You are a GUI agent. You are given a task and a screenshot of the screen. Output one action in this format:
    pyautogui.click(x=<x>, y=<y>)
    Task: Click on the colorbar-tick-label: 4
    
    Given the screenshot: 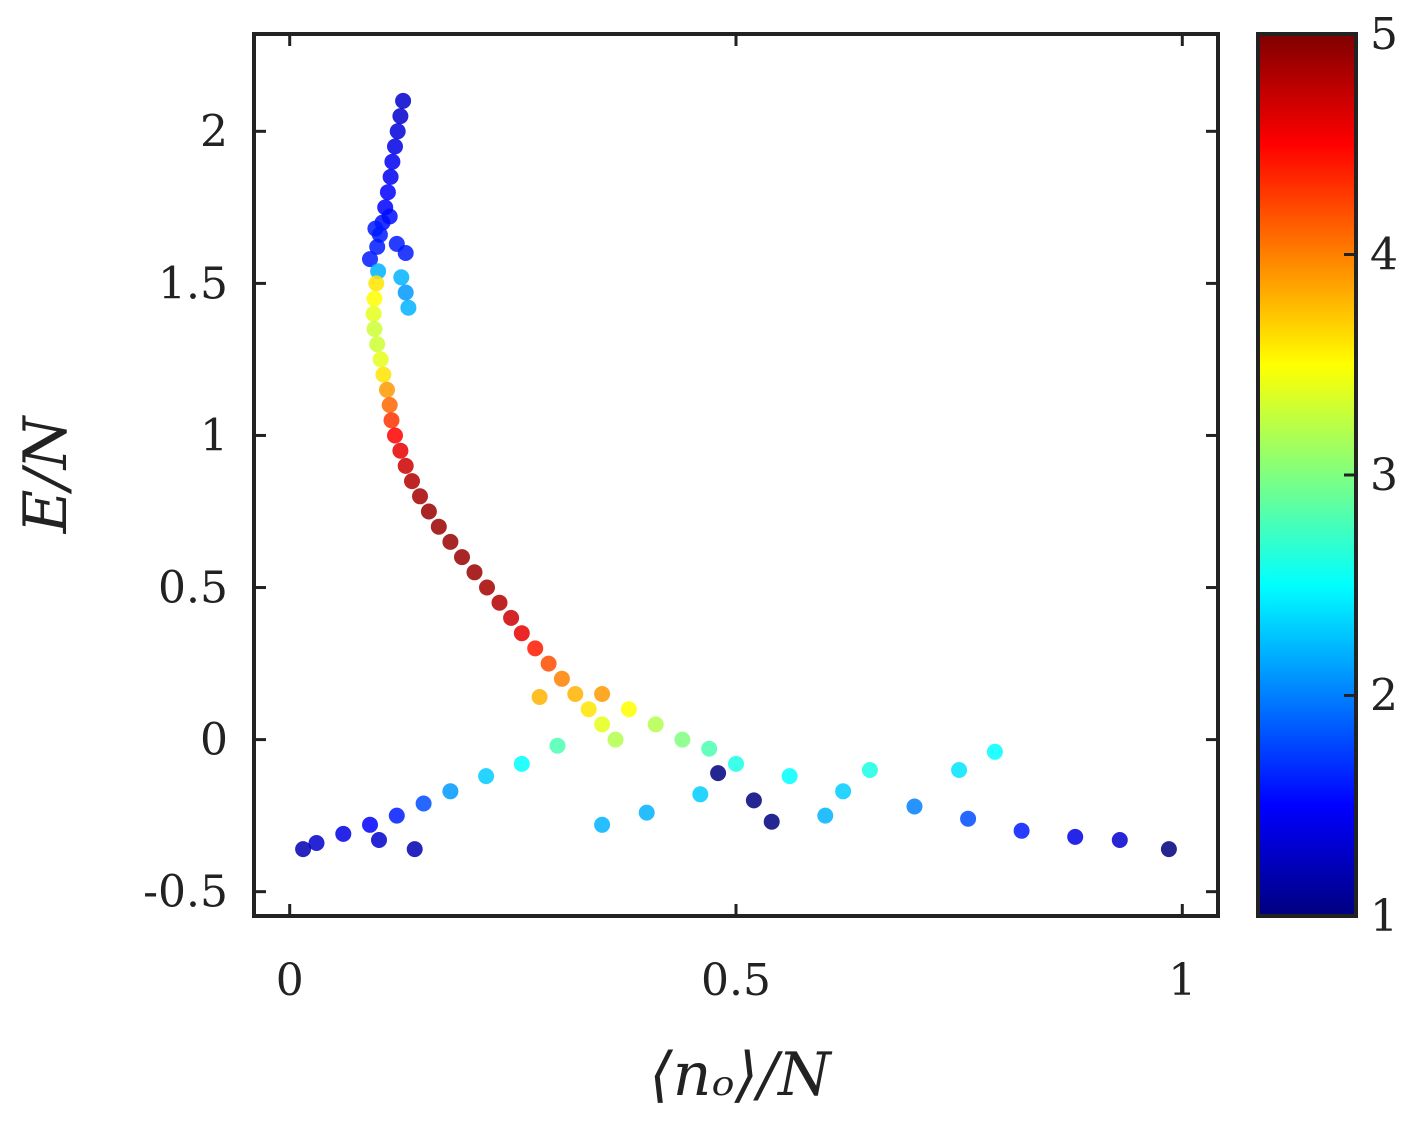 What is the action you would take?
    pyautogui.click(x=1384, y=255)
    